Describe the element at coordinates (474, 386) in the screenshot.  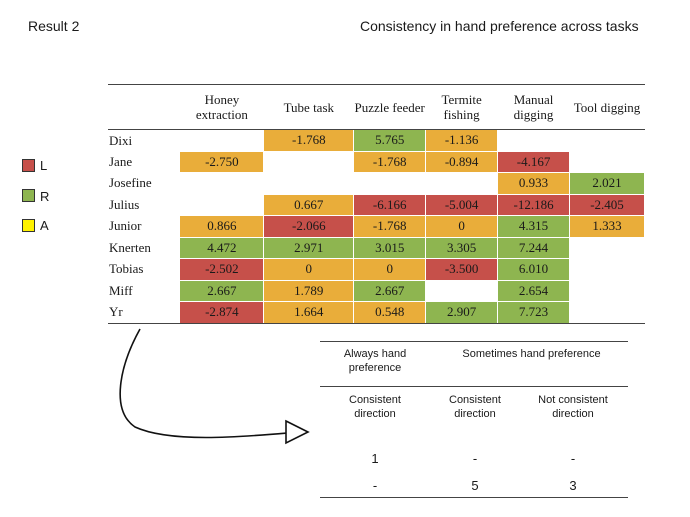
I see `summary-mid-rule` at that location.